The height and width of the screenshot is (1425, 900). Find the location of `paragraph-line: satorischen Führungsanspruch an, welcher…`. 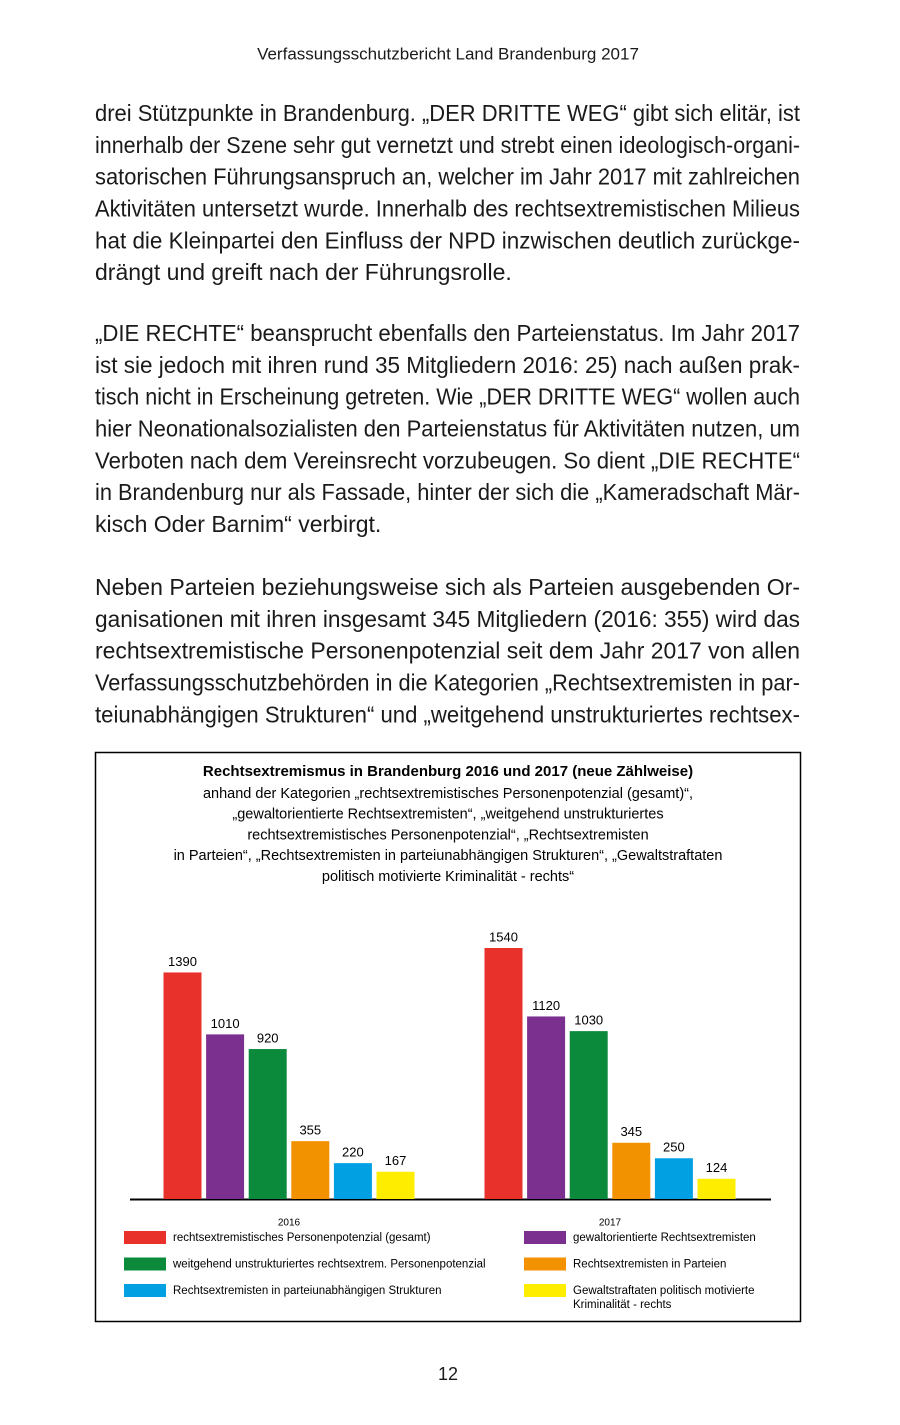

paragraph-line: satorischen Führungsanspruch an, welcher… is located at coordinates (447, 177).